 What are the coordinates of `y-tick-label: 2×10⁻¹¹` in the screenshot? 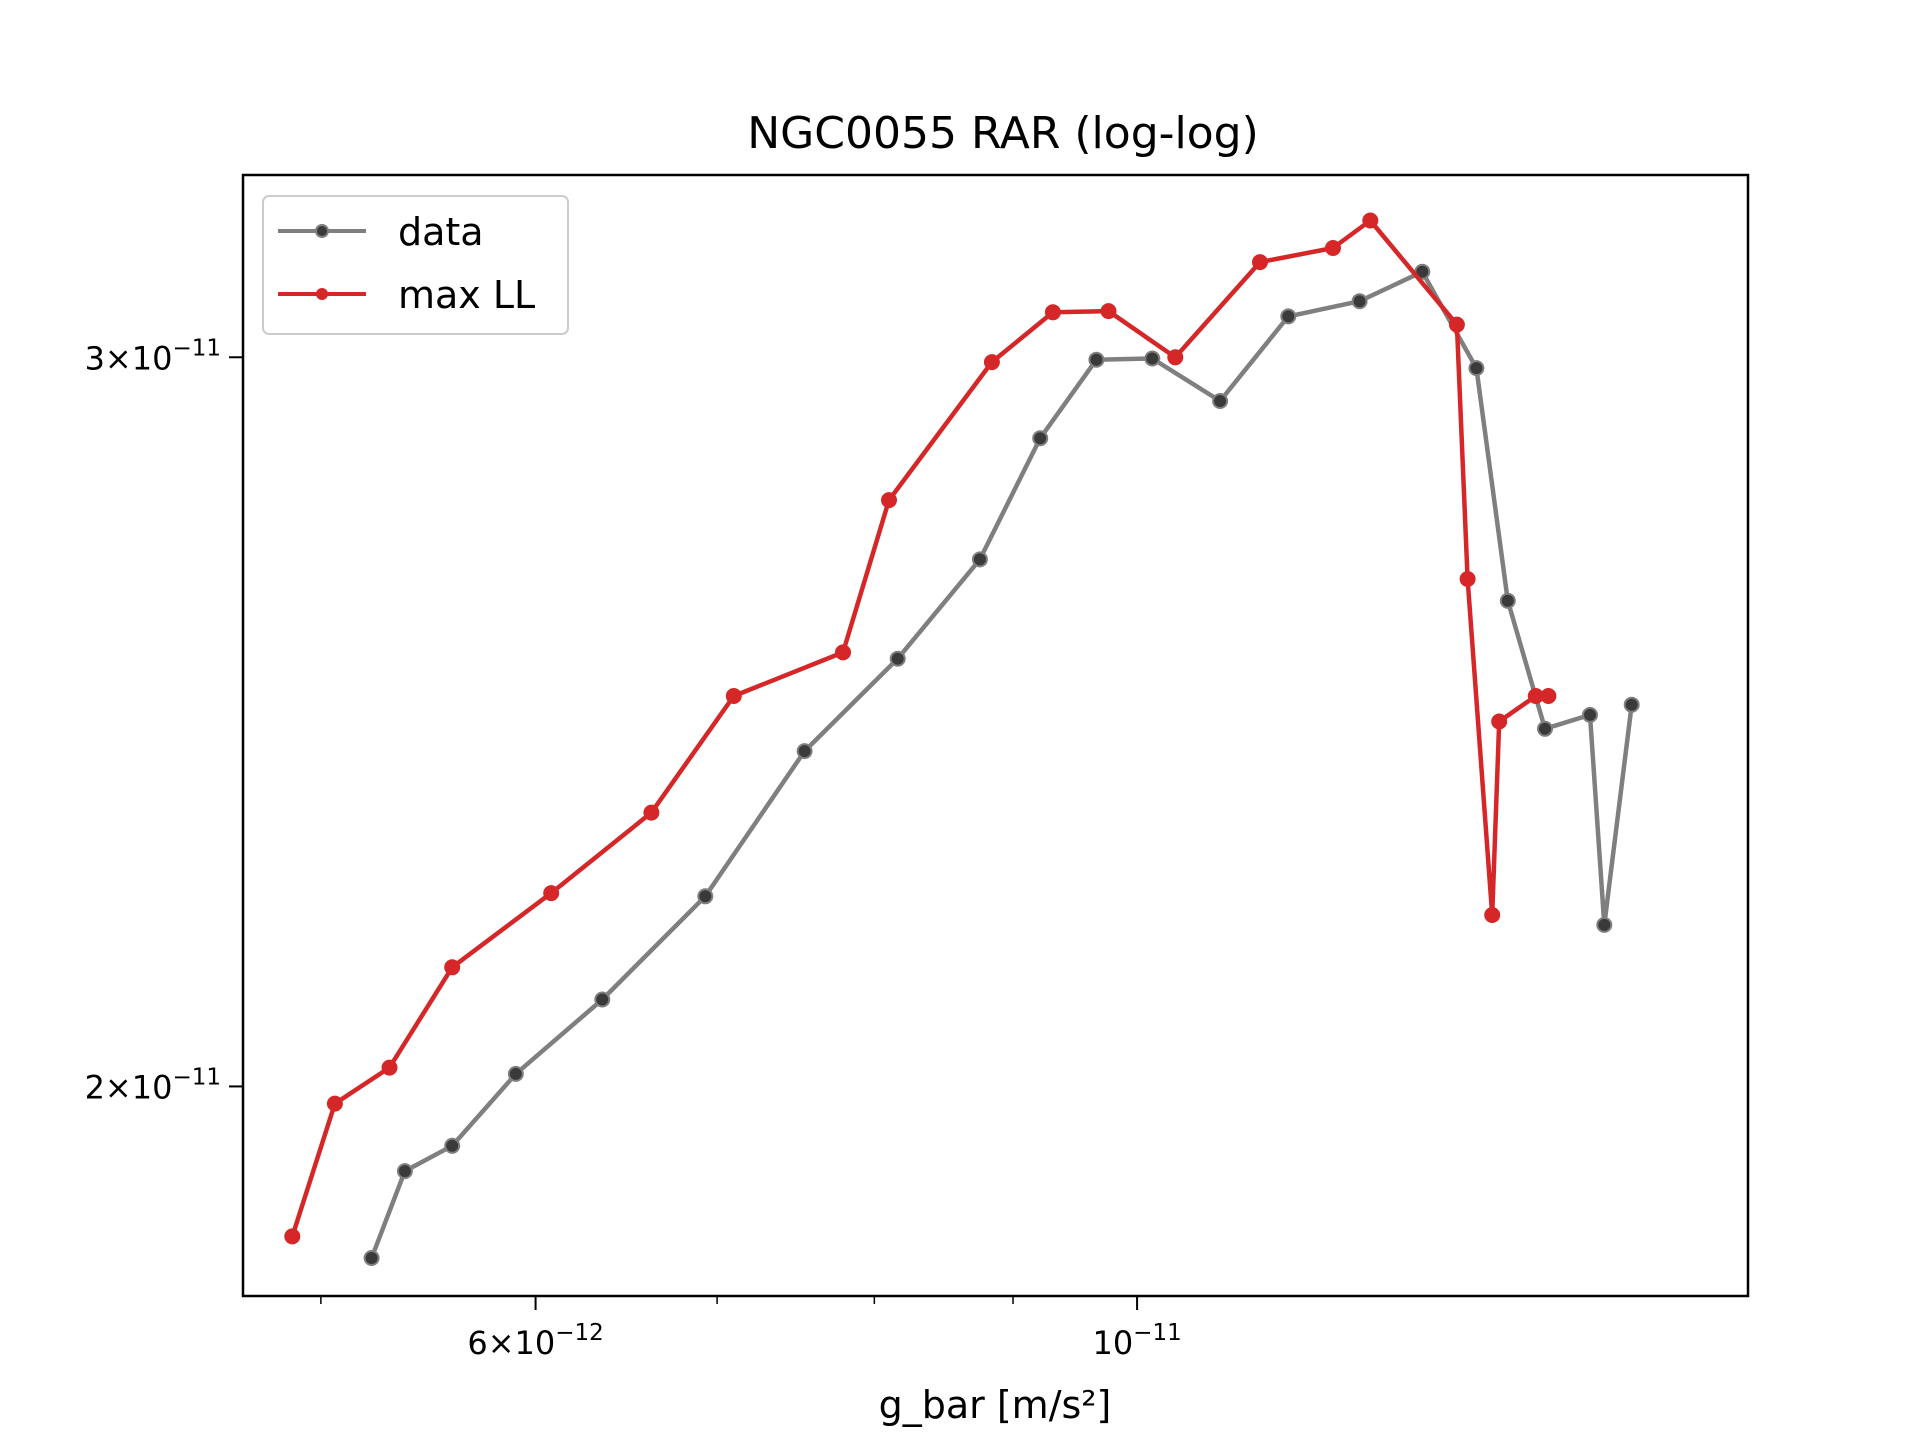 It's located at (153, 1085).